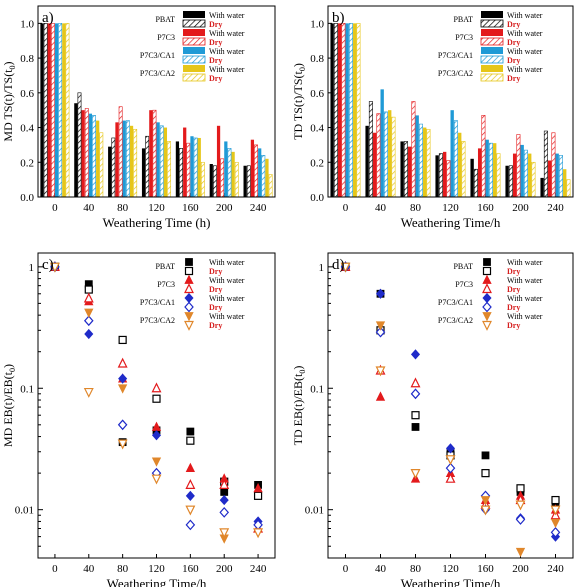 Image resolution: width=586 pixels, height=587 pixels. I want to click on x-tick-label: 240, so click(258, 569).